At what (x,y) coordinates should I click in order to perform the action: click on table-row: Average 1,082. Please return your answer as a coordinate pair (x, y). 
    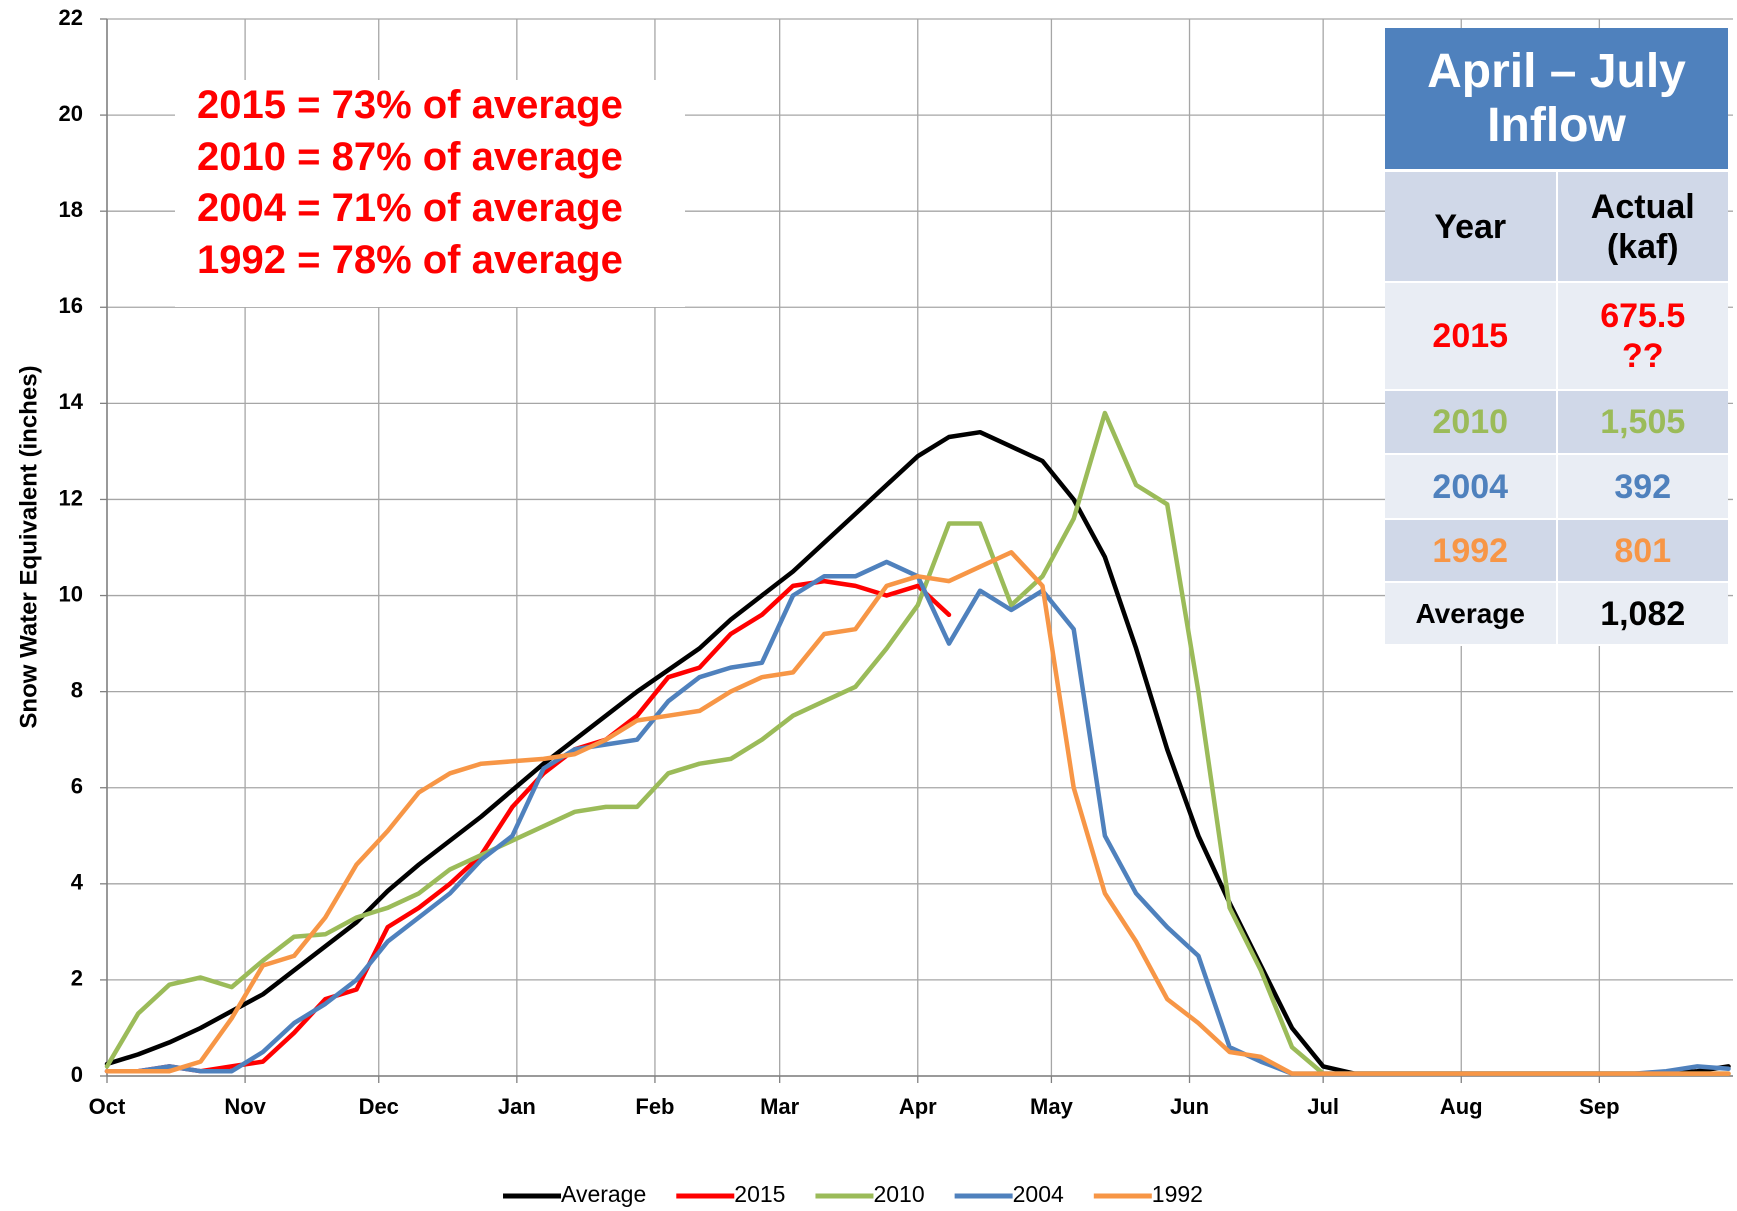
    Looking at the image, I should click on (1556, 614).